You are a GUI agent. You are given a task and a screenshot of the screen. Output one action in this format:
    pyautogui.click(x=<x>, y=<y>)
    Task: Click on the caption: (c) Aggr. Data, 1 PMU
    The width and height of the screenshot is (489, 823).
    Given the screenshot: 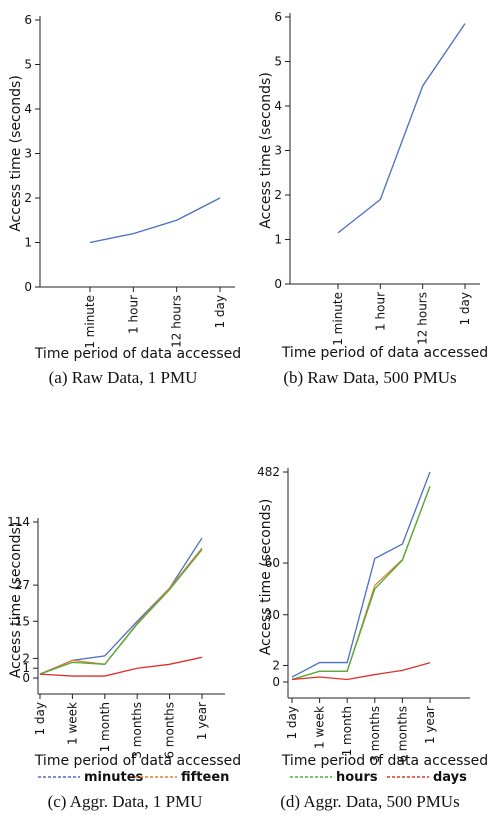 What is the action you would take?
    pyautogui.click(x=125, y=801)
    